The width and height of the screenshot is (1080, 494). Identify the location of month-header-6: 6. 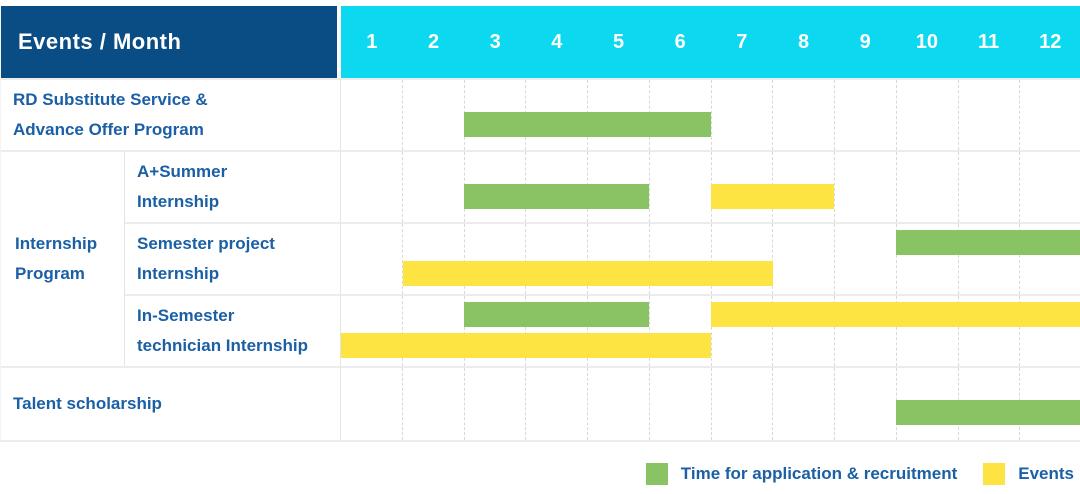
(680, 41).